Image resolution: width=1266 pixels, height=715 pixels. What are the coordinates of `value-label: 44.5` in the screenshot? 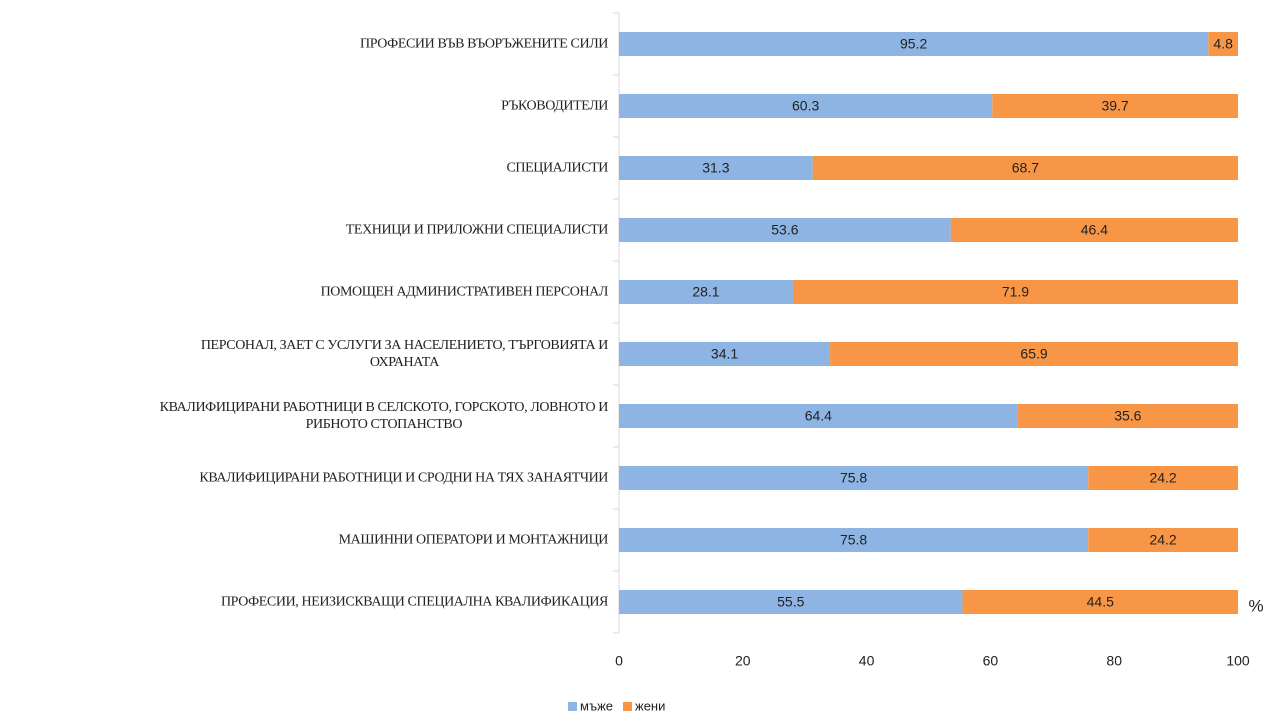 It's located at (1100, 602).